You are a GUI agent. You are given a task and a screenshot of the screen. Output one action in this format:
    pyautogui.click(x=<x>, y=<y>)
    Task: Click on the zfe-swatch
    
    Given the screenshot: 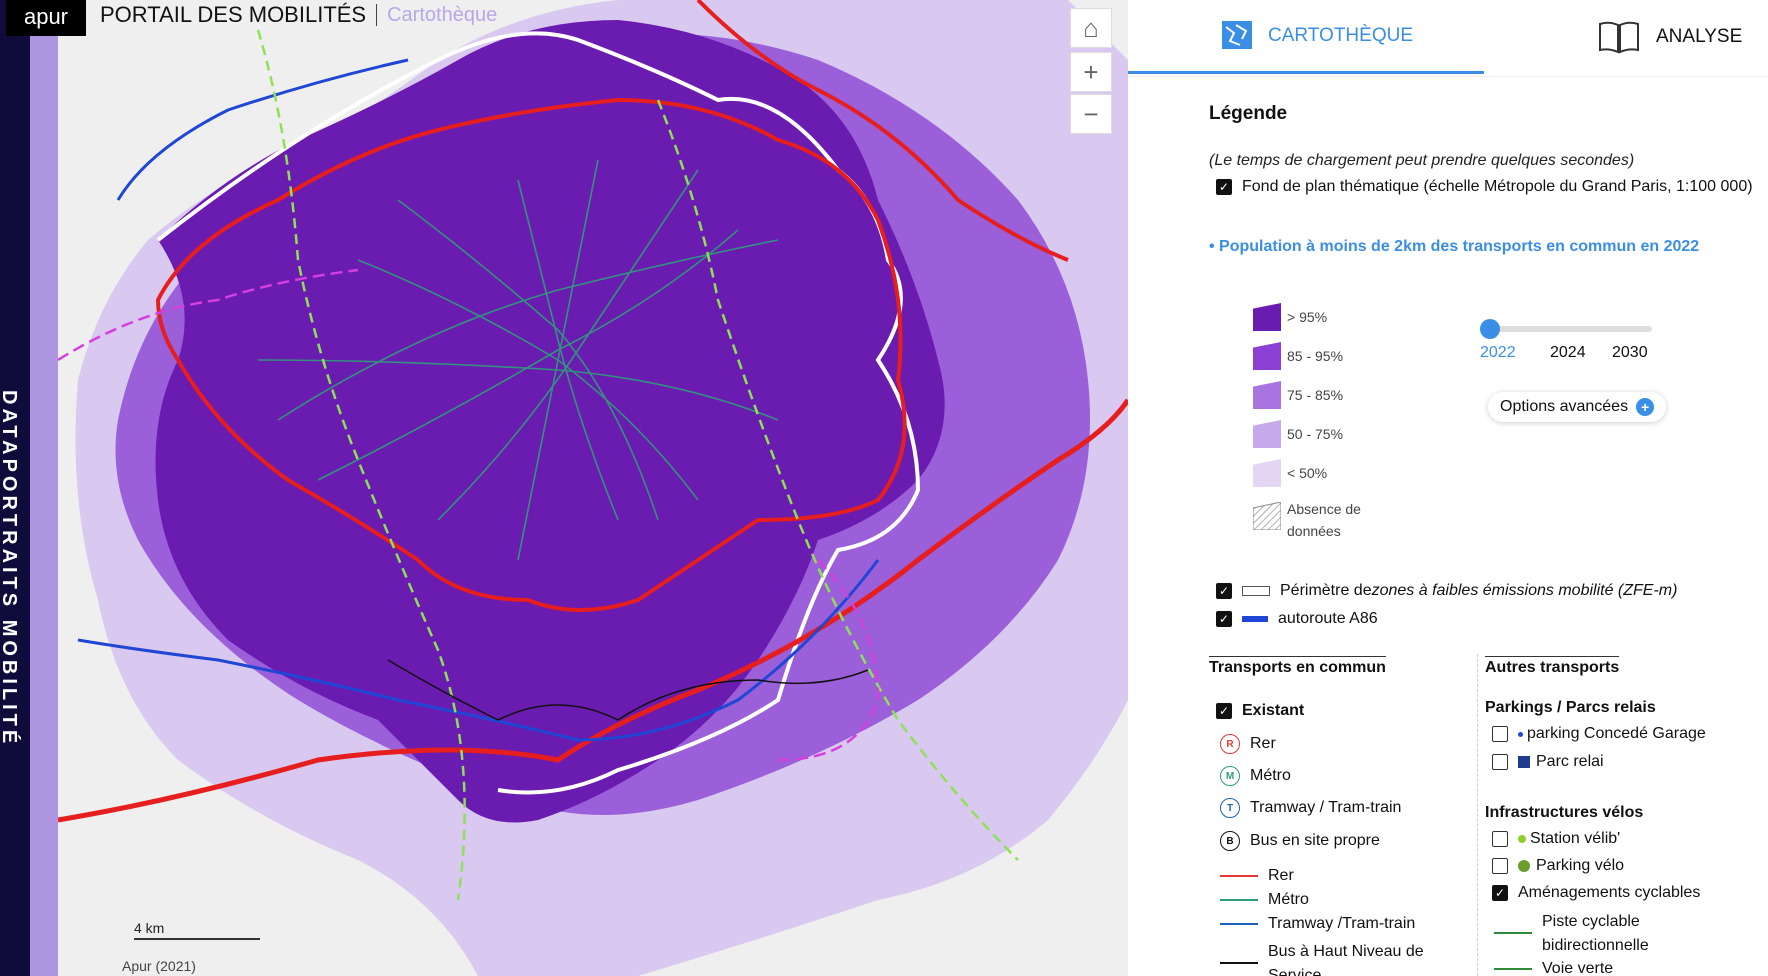 What is the action you would take?
    pyautogui.click(x=1256, y=591)
    